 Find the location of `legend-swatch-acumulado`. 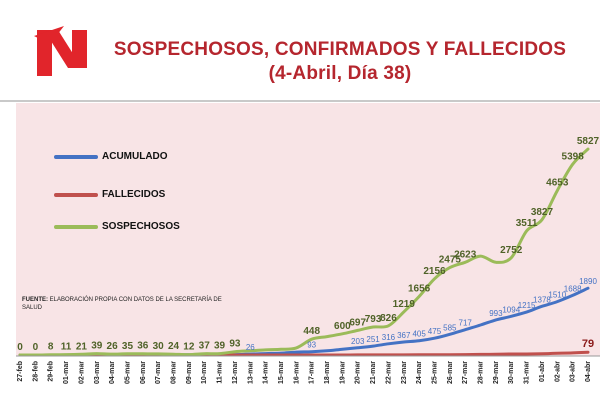

legend-swatch-acumulado is located at coordinates (76, 156).